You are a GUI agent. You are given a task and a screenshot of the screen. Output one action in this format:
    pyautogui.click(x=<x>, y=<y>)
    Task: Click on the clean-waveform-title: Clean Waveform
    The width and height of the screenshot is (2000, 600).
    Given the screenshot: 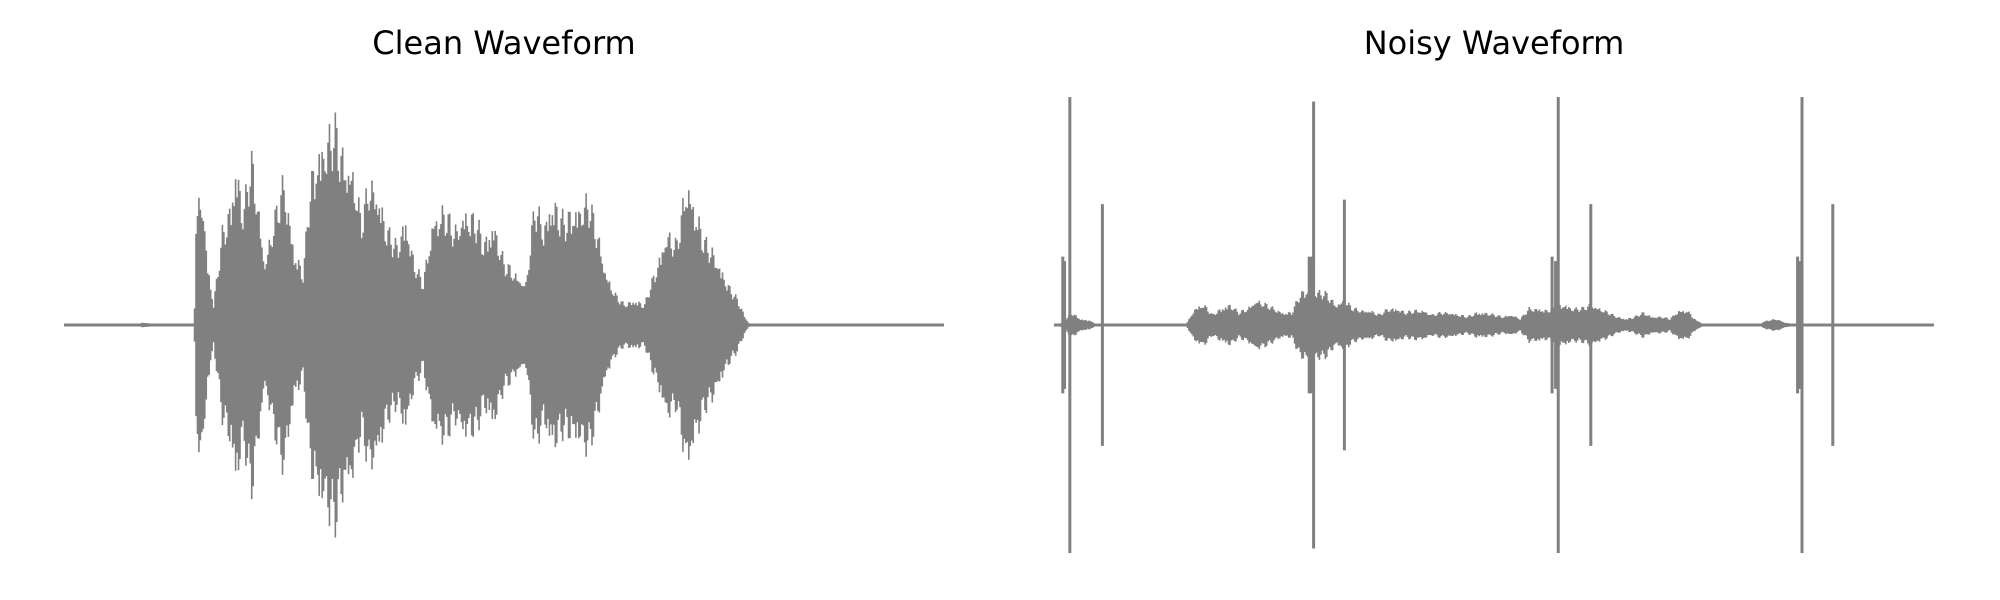 What is the action you would take?
    pyautogui.click(x=504, y=43)
    